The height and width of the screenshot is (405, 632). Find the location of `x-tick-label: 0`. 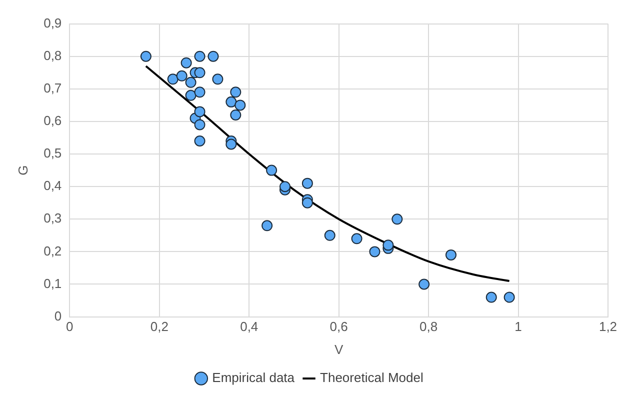

x-tick-label: 0 is located at coordinates (70, 326).